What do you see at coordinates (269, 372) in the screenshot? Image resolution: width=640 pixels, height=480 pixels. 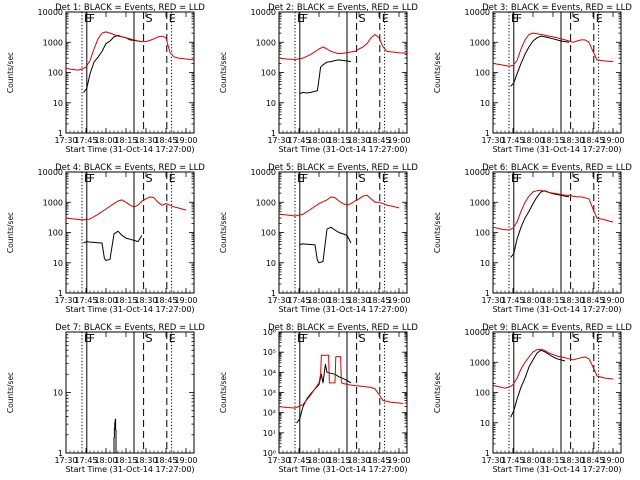 I see `y-tick-label: 10⁴` at bounding box center [269, 372].